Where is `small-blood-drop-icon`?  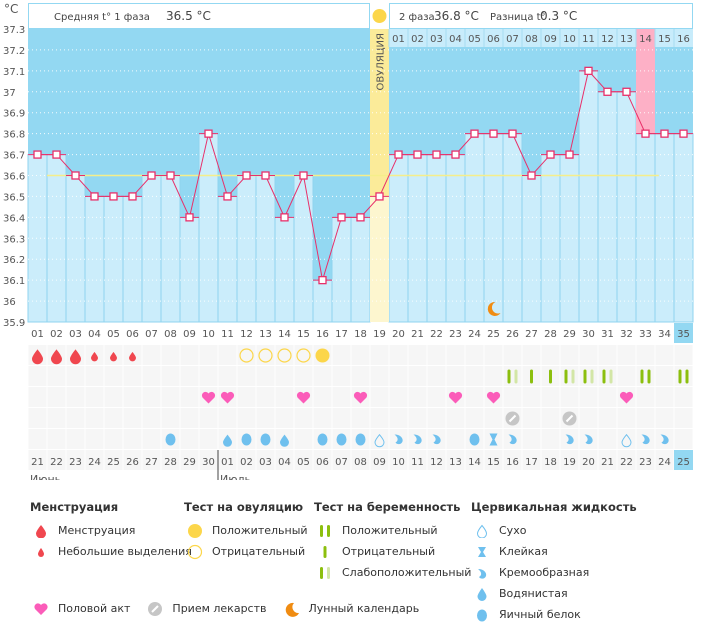
small-blood-drop-icon is located at coordinates (41, 552).